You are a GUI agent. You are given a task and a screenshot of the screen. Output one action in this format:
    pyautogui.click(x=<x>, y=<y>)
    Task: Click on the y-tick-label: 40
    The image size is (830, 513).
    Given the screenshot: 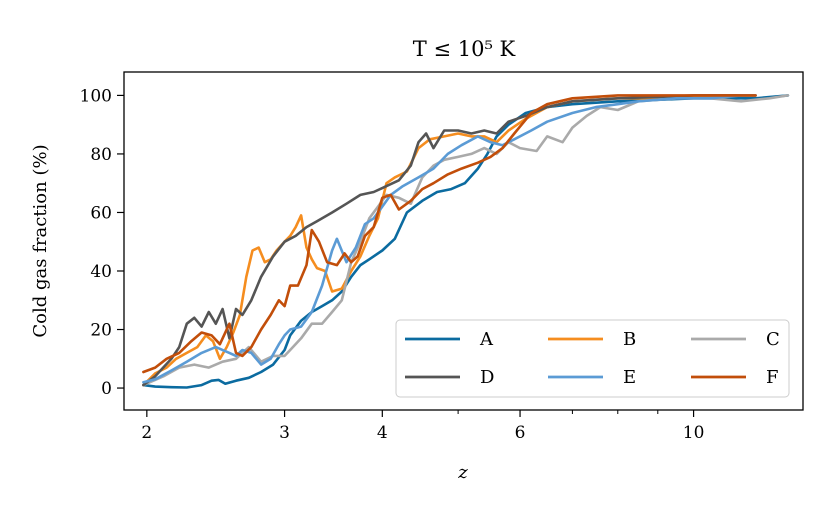 What is the action you would take?
    pyautogui.click(x=101, y=272)
    